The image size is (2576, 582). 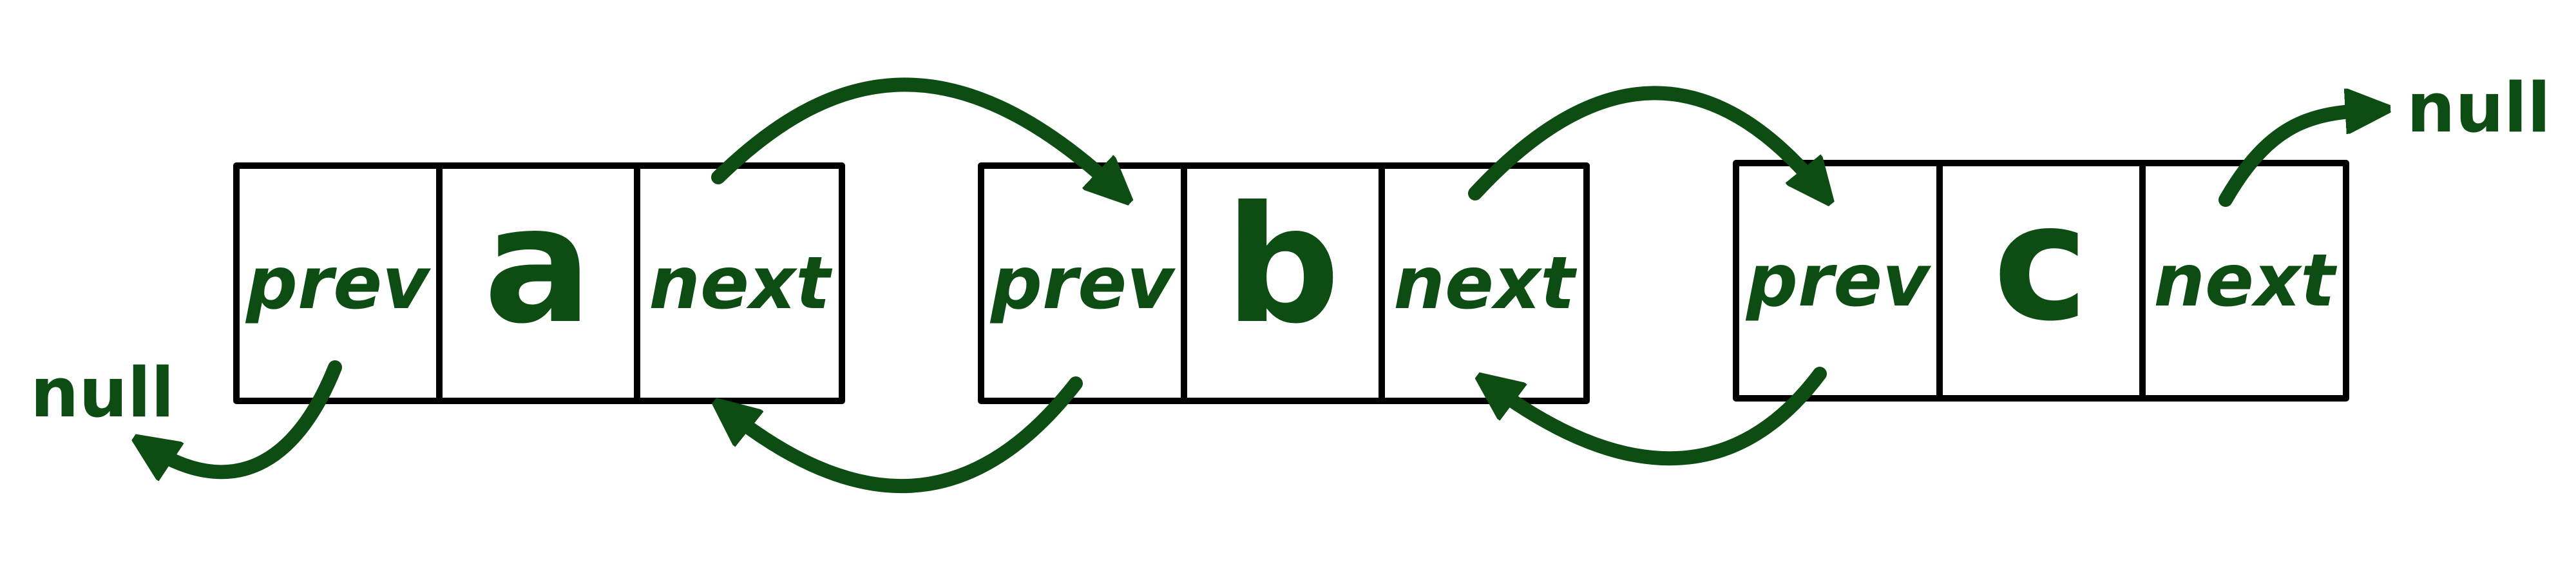 What do you see at coordinates (1657, 416) in the screenshot?
I see `prev-arrow-c-to-b` at bounding box center [1657, 416].